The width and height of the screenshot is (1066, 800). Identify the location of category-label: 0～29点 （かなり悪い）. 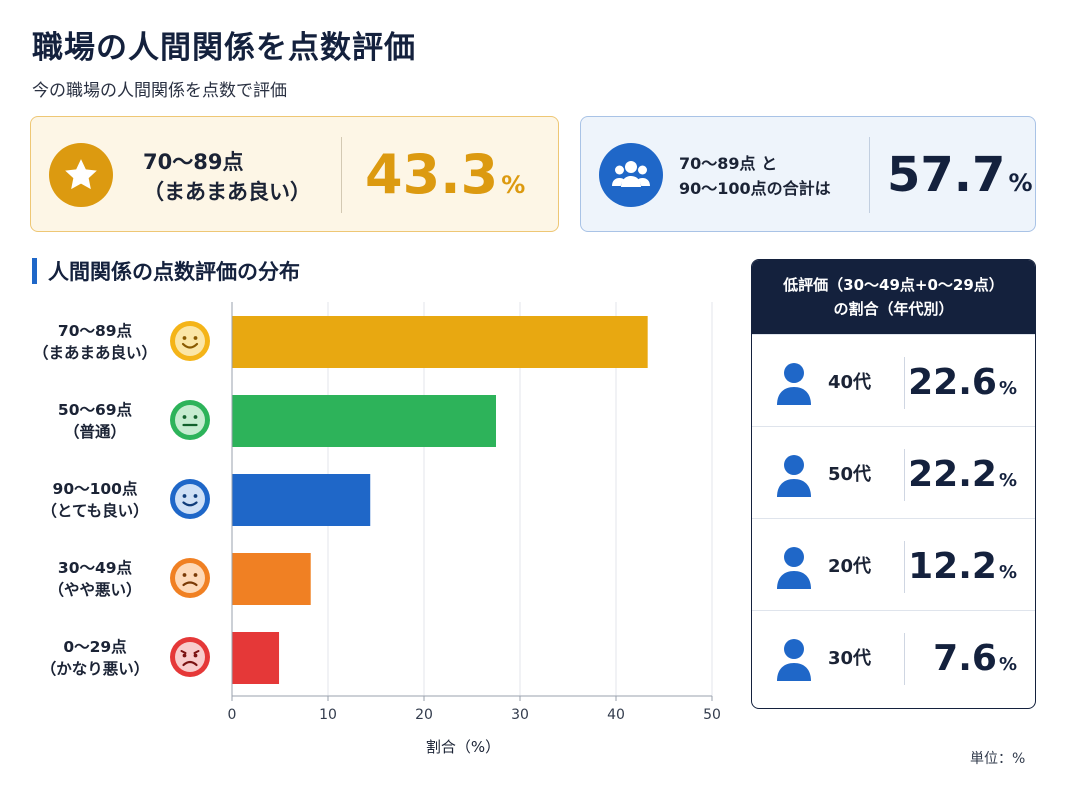
(95, 658).